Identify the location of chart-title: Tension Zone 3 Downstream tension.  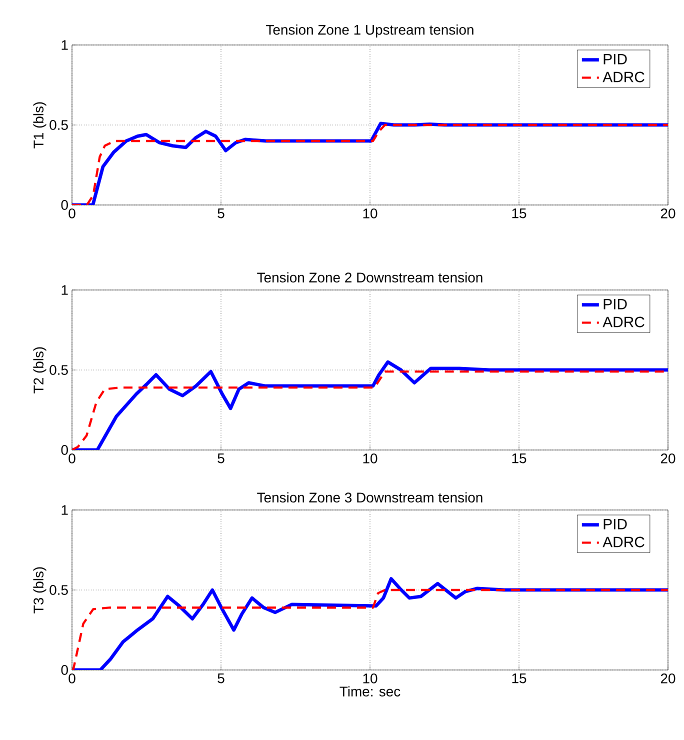
(369, 497).